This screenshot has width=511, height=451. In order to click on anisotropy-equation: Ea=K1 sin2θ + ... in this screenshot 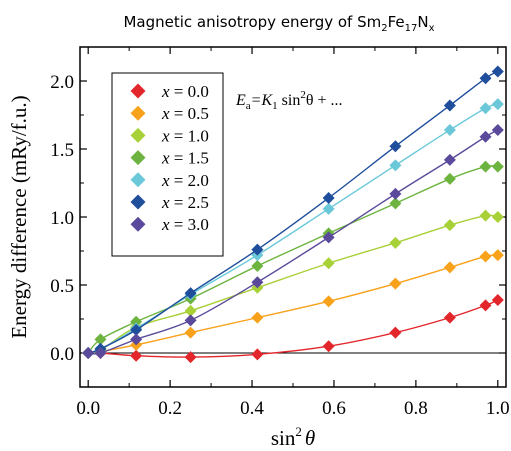, I will do `click(289, 100)`.